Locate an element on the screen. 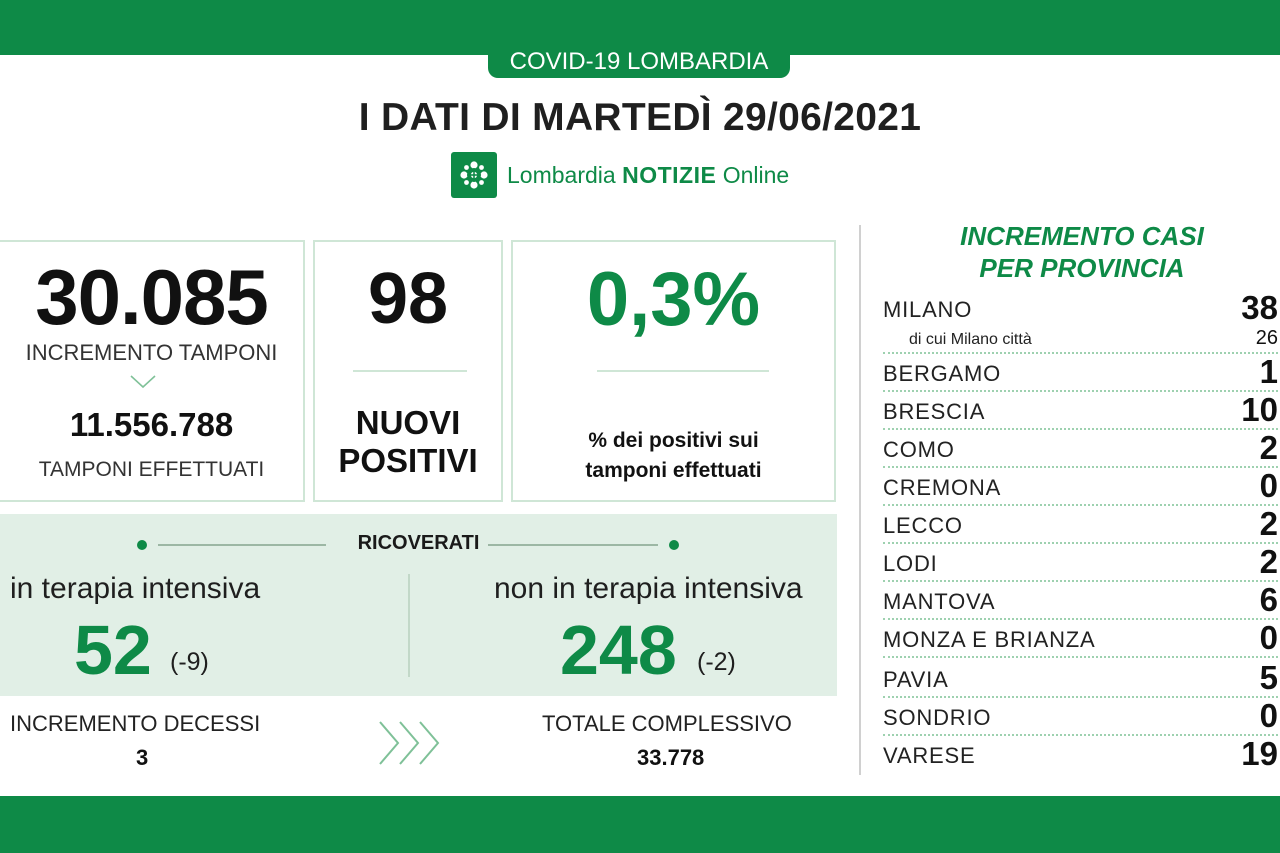  province-name: VARESE is located at coordinates (929, 755).